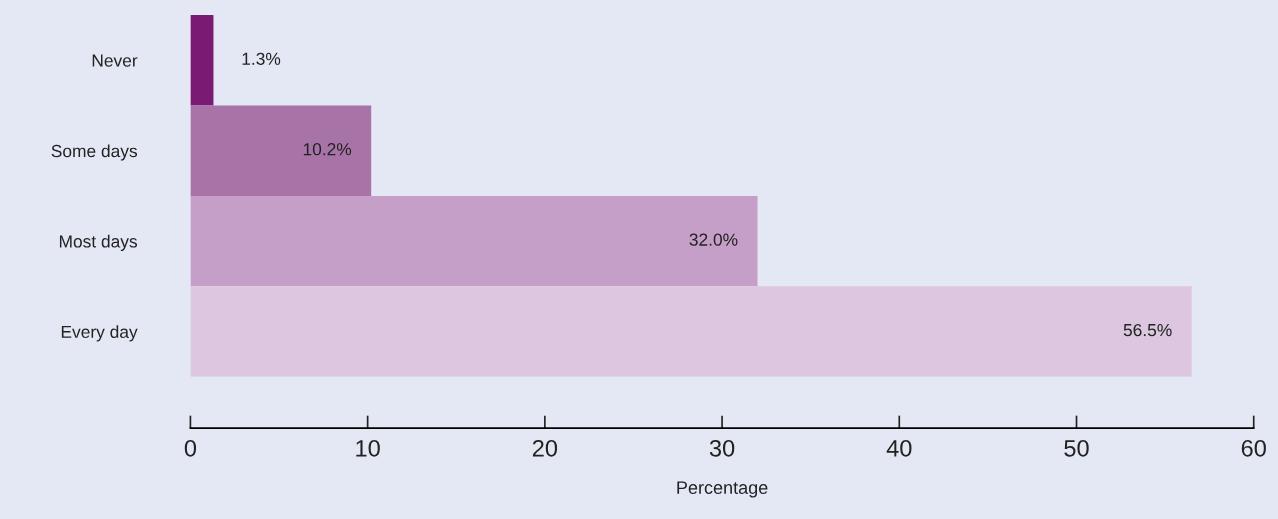 The image size is (1278, 519). What do you see at coordinates (94, 152) in the screenshot?
I see `y-tick-label: Some days` at bounding box center [94, 152].